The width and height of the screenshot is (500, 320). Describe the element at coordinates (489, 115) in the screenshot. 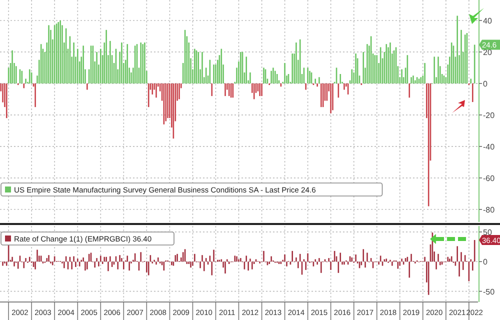

I see `y-tick-label: -20` at that location.